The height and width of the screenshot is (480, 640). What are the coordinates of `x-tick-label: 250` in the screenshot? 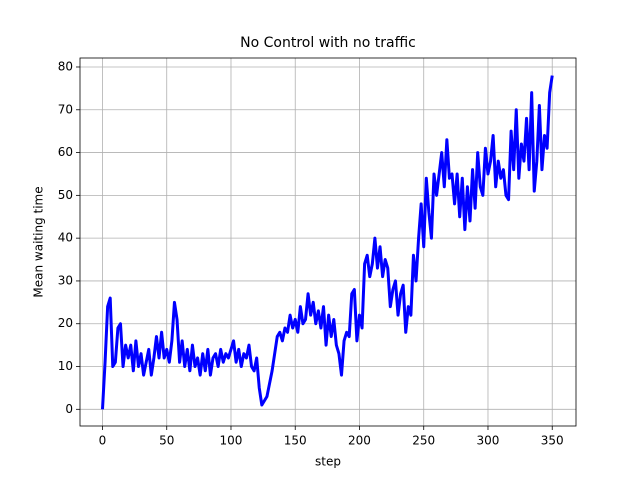 It's located at (423, 441).